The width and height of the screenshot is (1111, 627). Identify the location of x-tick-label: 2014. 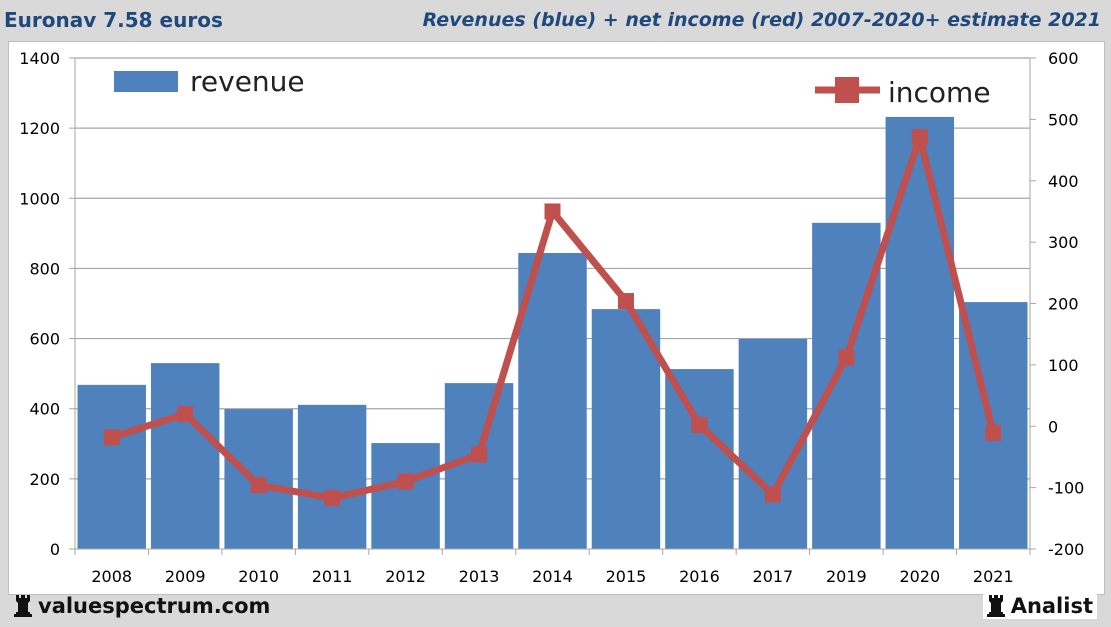
(552, 576).